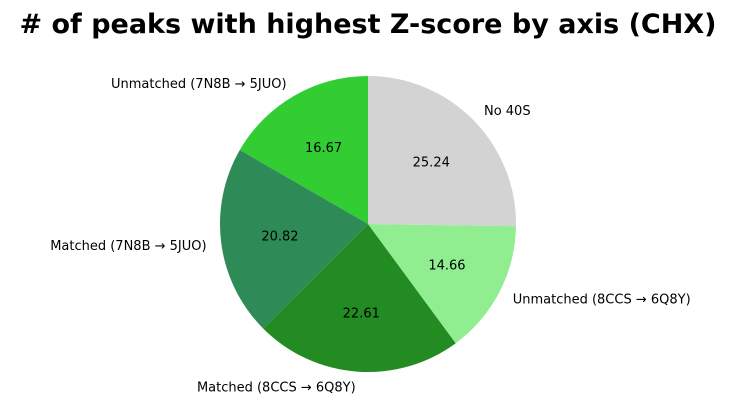 The image size is (736, 419). Describe the element at coordinates (276, 387) in the screenshot. I see `pie-slice-label-2: Matched (8CCS → 6Q8Y)` at that location.